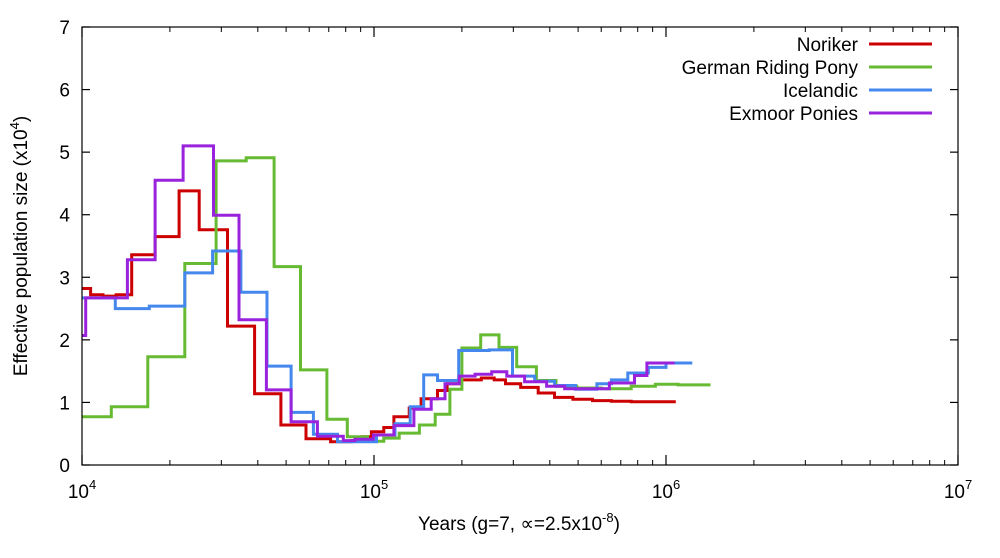 The width and height of the screenshot is (1000, 558). Describe the element at coordinates (374, 490) in the screenshot. I see `x-tick-label: 10⁵` at that location.